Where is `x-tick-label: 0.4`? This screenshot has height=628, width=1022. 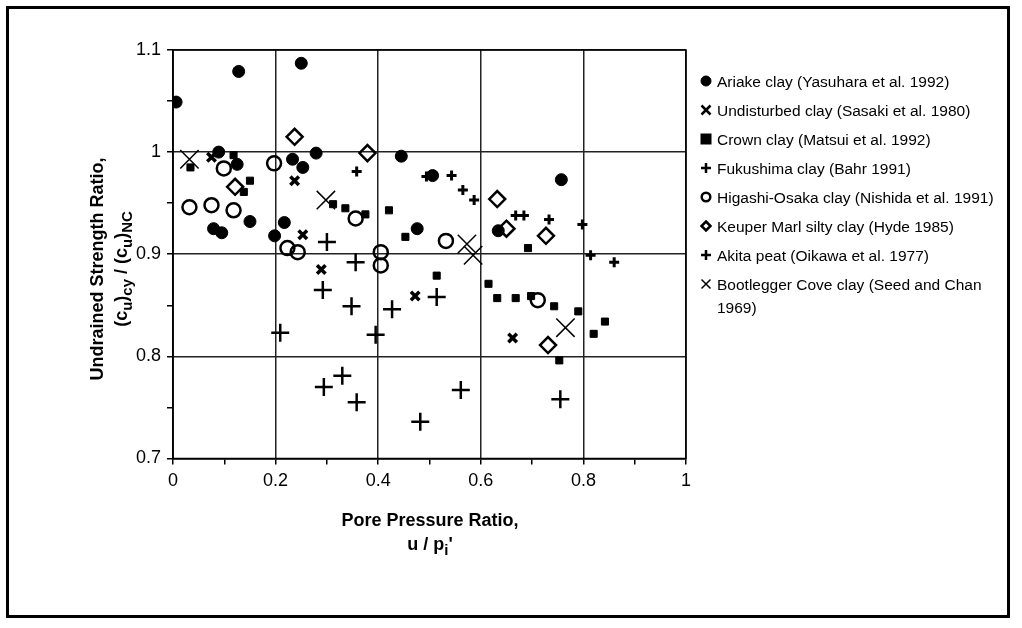
x-tick-label: 0.4 is located at coordinates (378, 480).